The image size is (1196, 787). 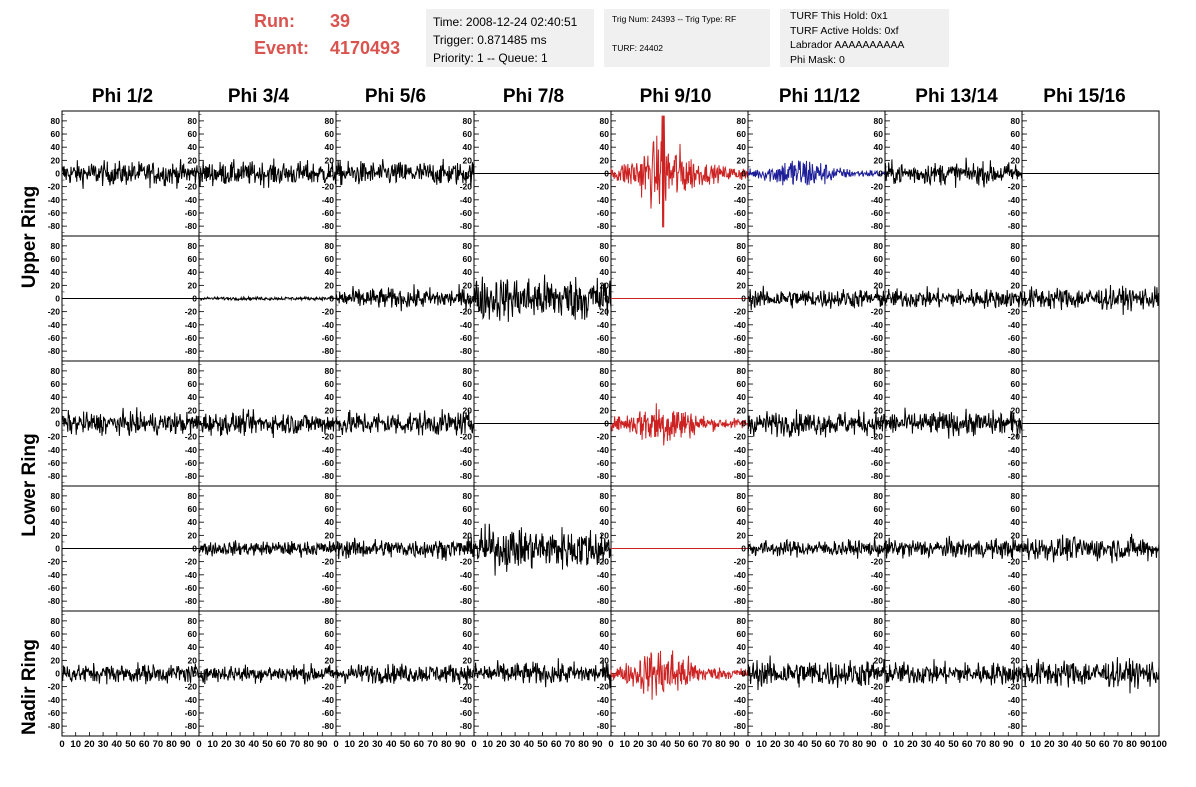 What do you see at coordinates (1084, 673) in the screenshot?
I see `panel-r4-c7: -80 -60 -40 -20 0 20 40 60 80` at bounding box center [1084, 673].